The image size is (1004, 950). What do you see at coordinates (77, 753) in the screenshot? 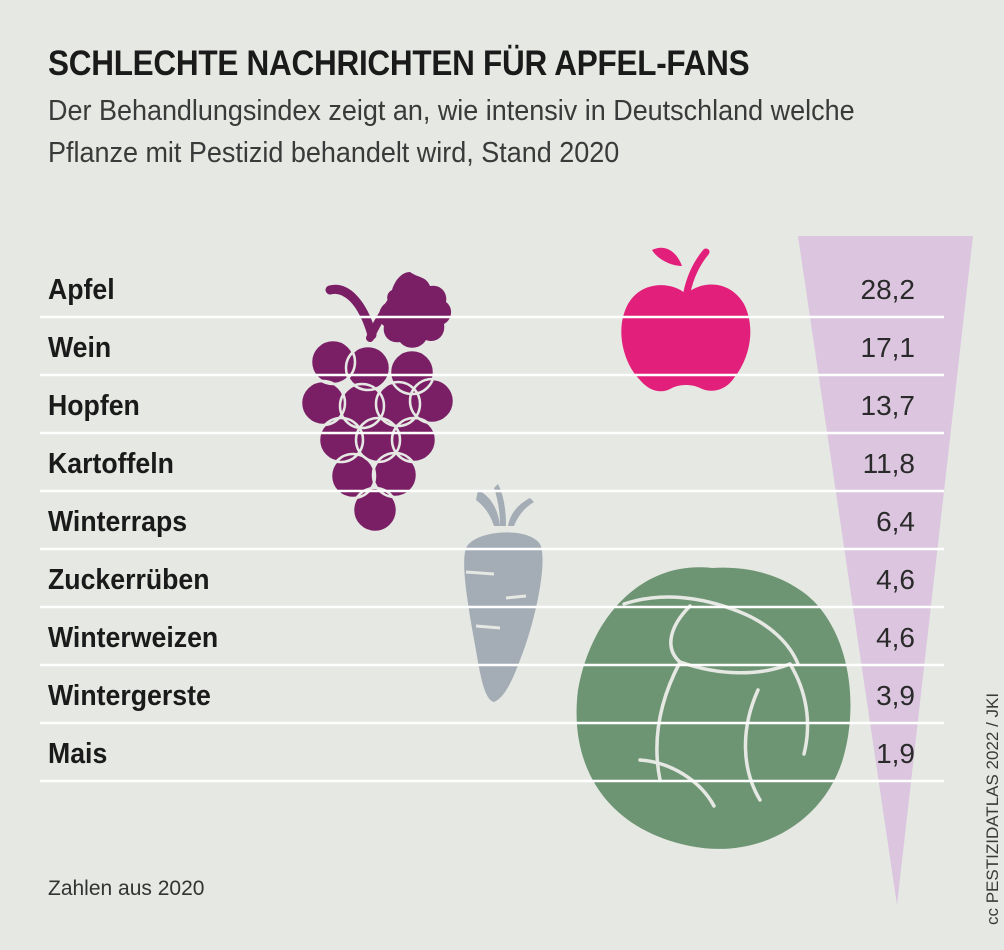
I see `category-label: Mais` at bounding box center [77, 753].